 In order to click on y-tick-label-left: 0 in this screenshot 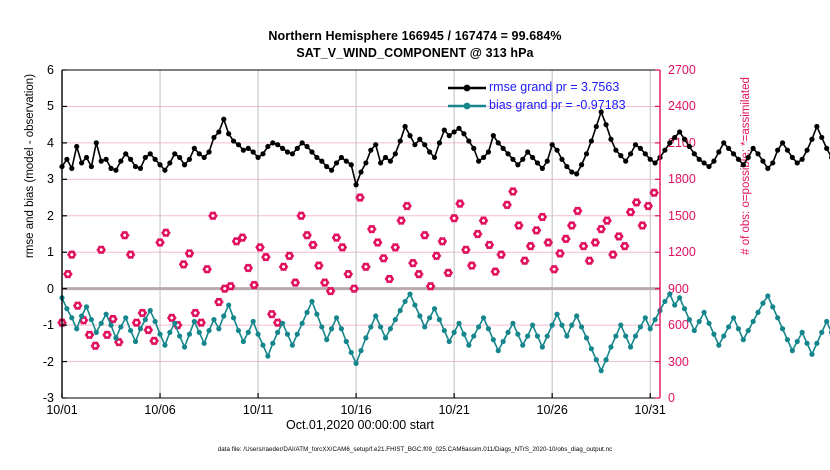, I will do `click(50, 288)`.